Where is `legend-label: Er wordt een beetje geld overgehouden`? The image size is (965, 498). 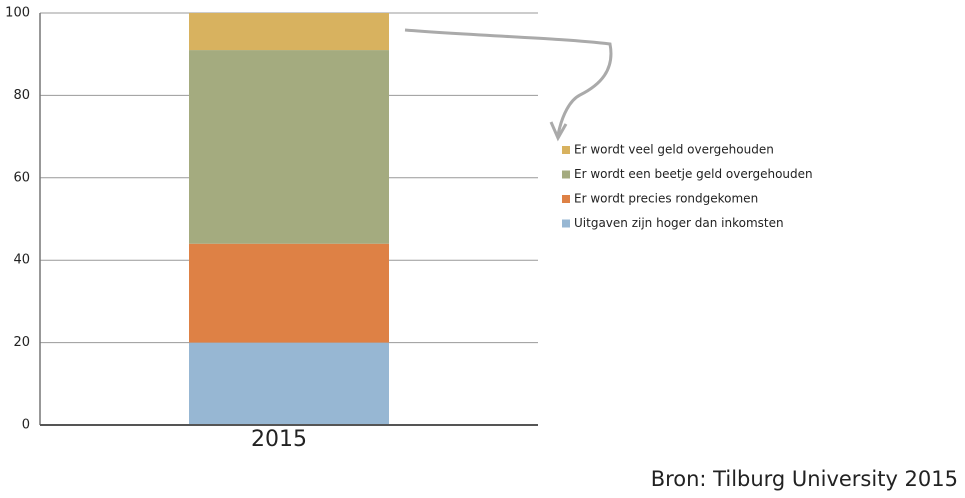
legend-label: Er wordt een beetje geld overgehouden is located at coordinates (693, 174).